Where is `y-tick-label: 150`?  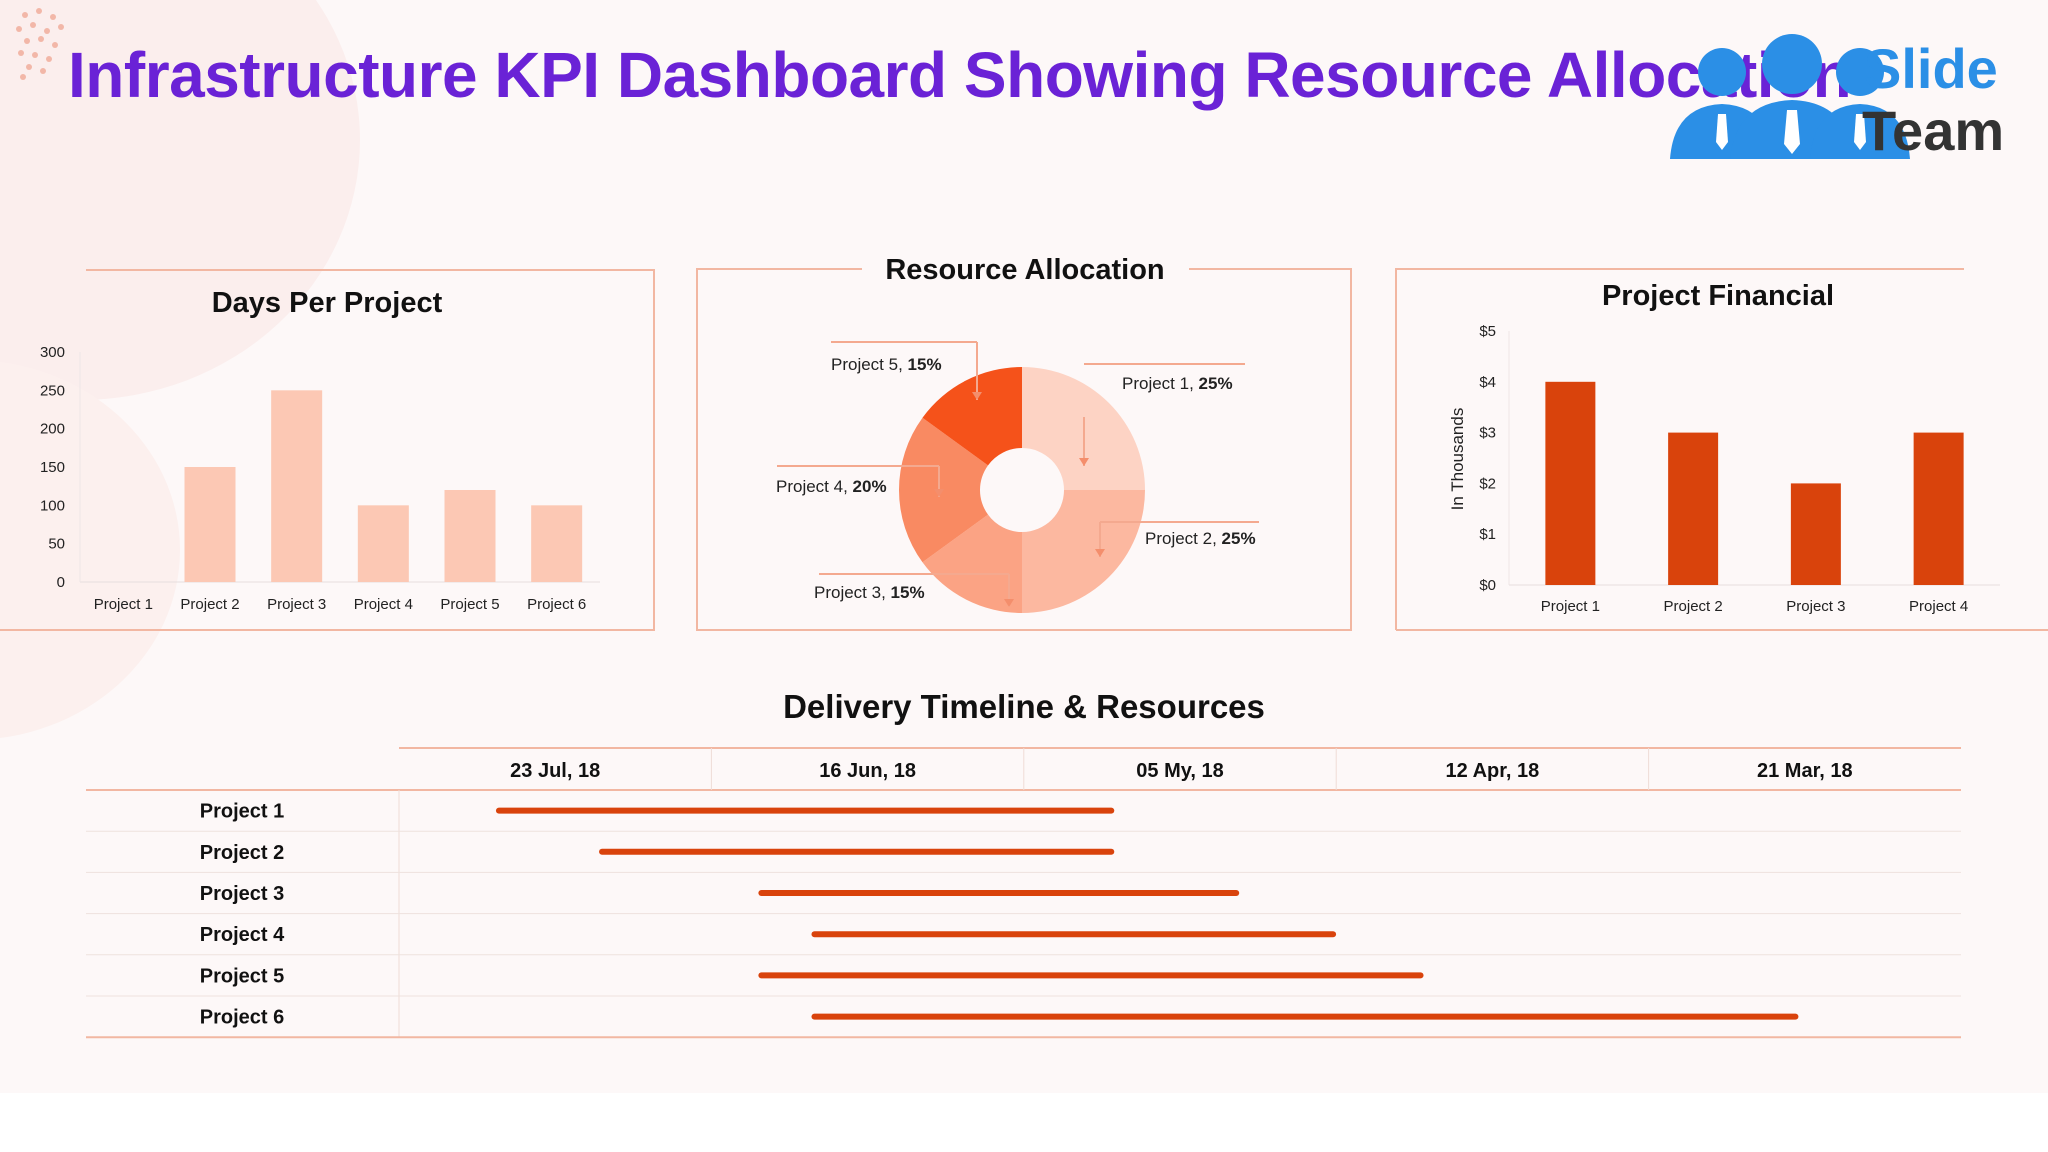 y-tick-label: 150 is located at coordinates (52, 467).